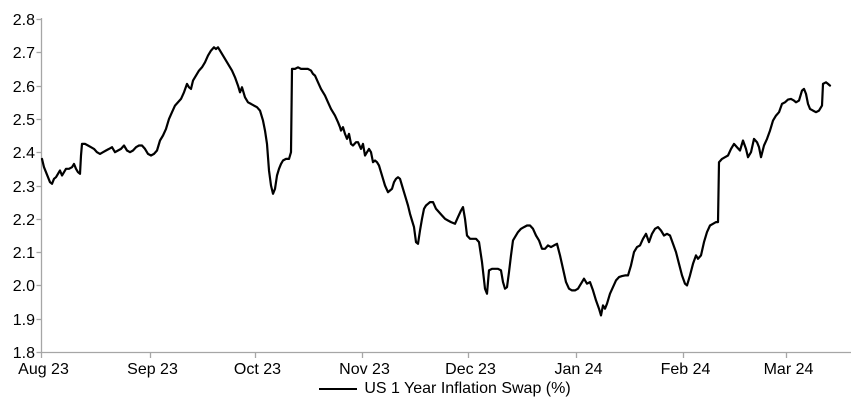 The image size is (853, 418). Describe the element at coordinates (338, 389) in the screenshot. I see `legend-line-sample-icon` at that location.